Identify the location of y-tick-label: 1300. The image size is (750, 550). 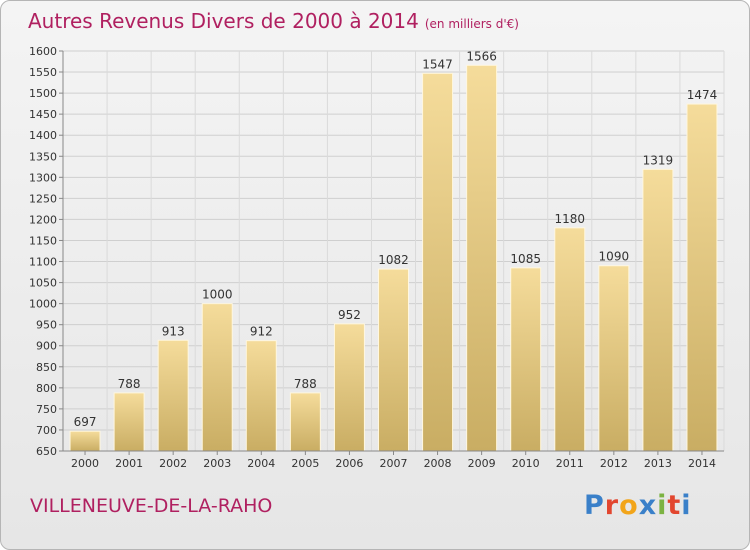
(43, 177).